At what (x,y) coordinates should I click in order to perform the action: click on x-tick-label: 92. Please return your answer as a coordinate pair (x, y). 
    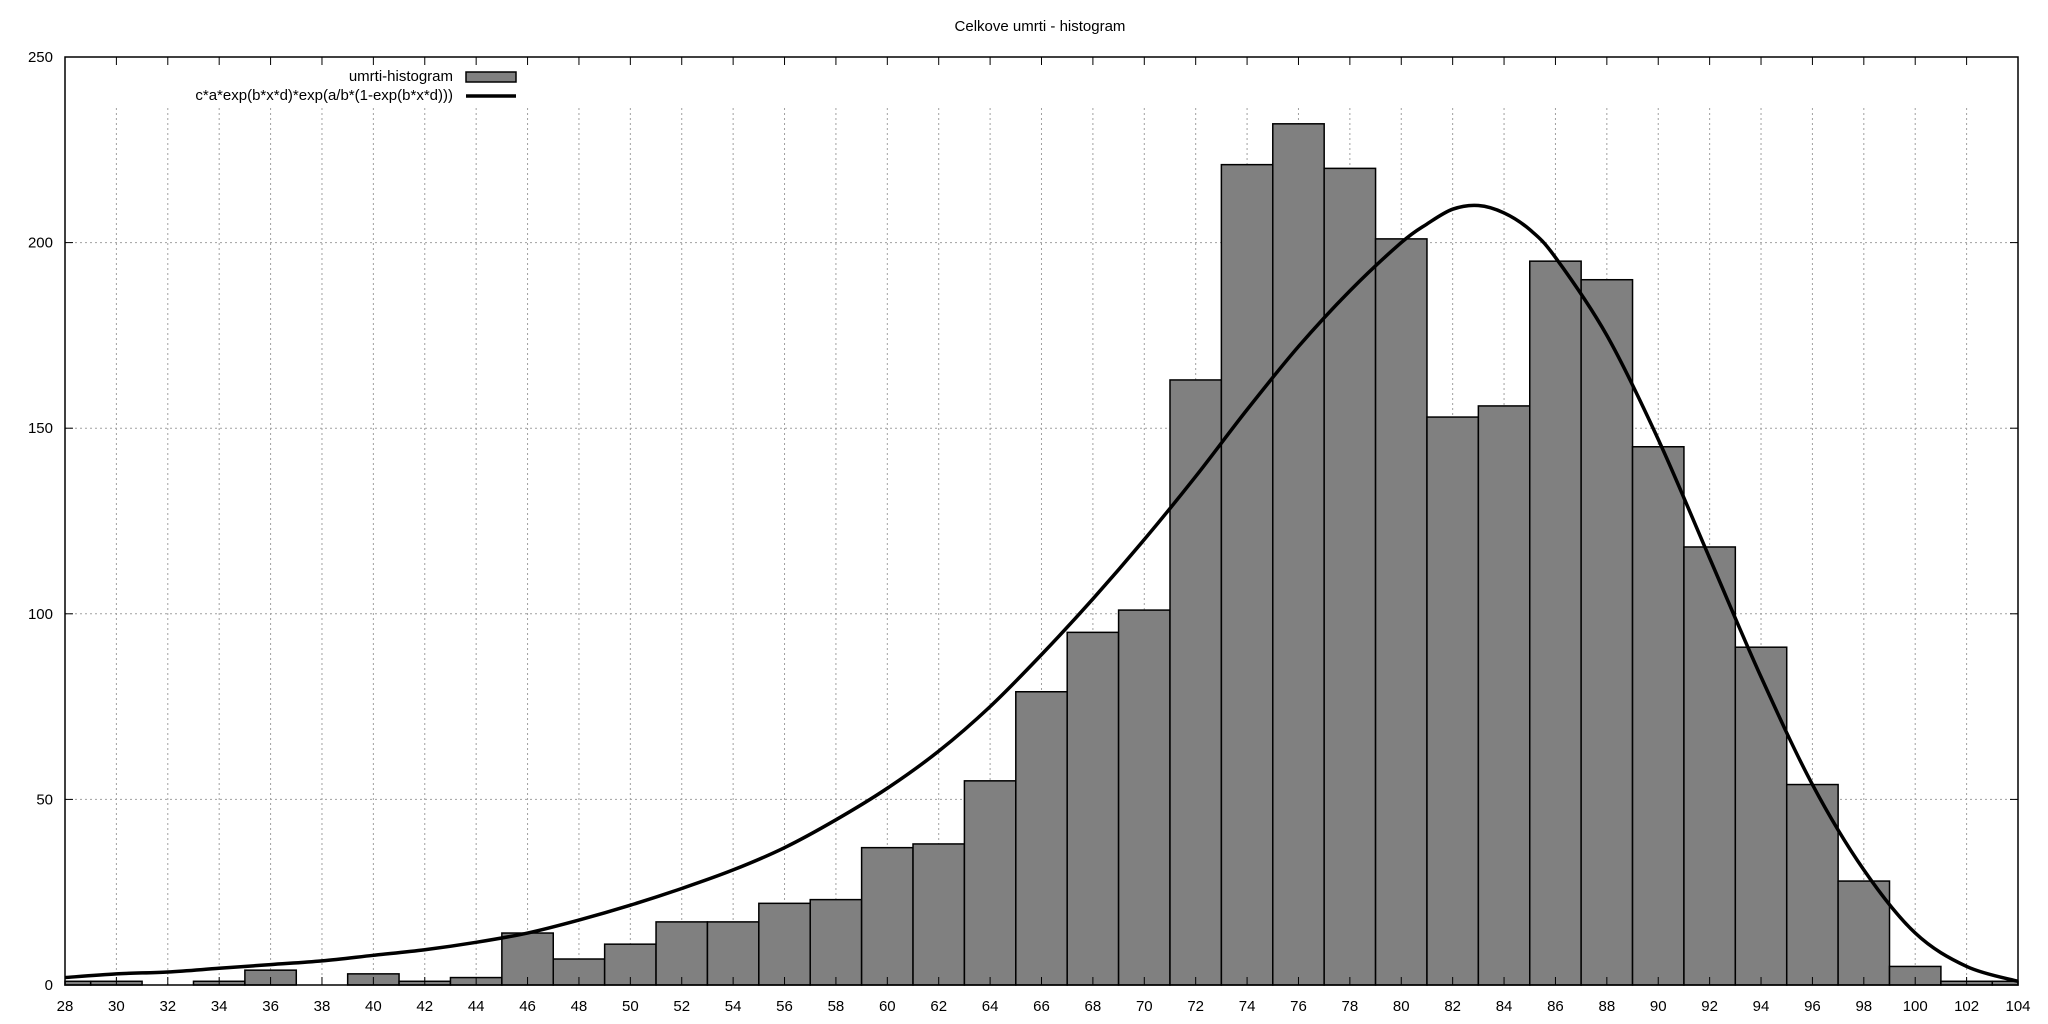
    Looking at the image, I should click on (1709, 1006).